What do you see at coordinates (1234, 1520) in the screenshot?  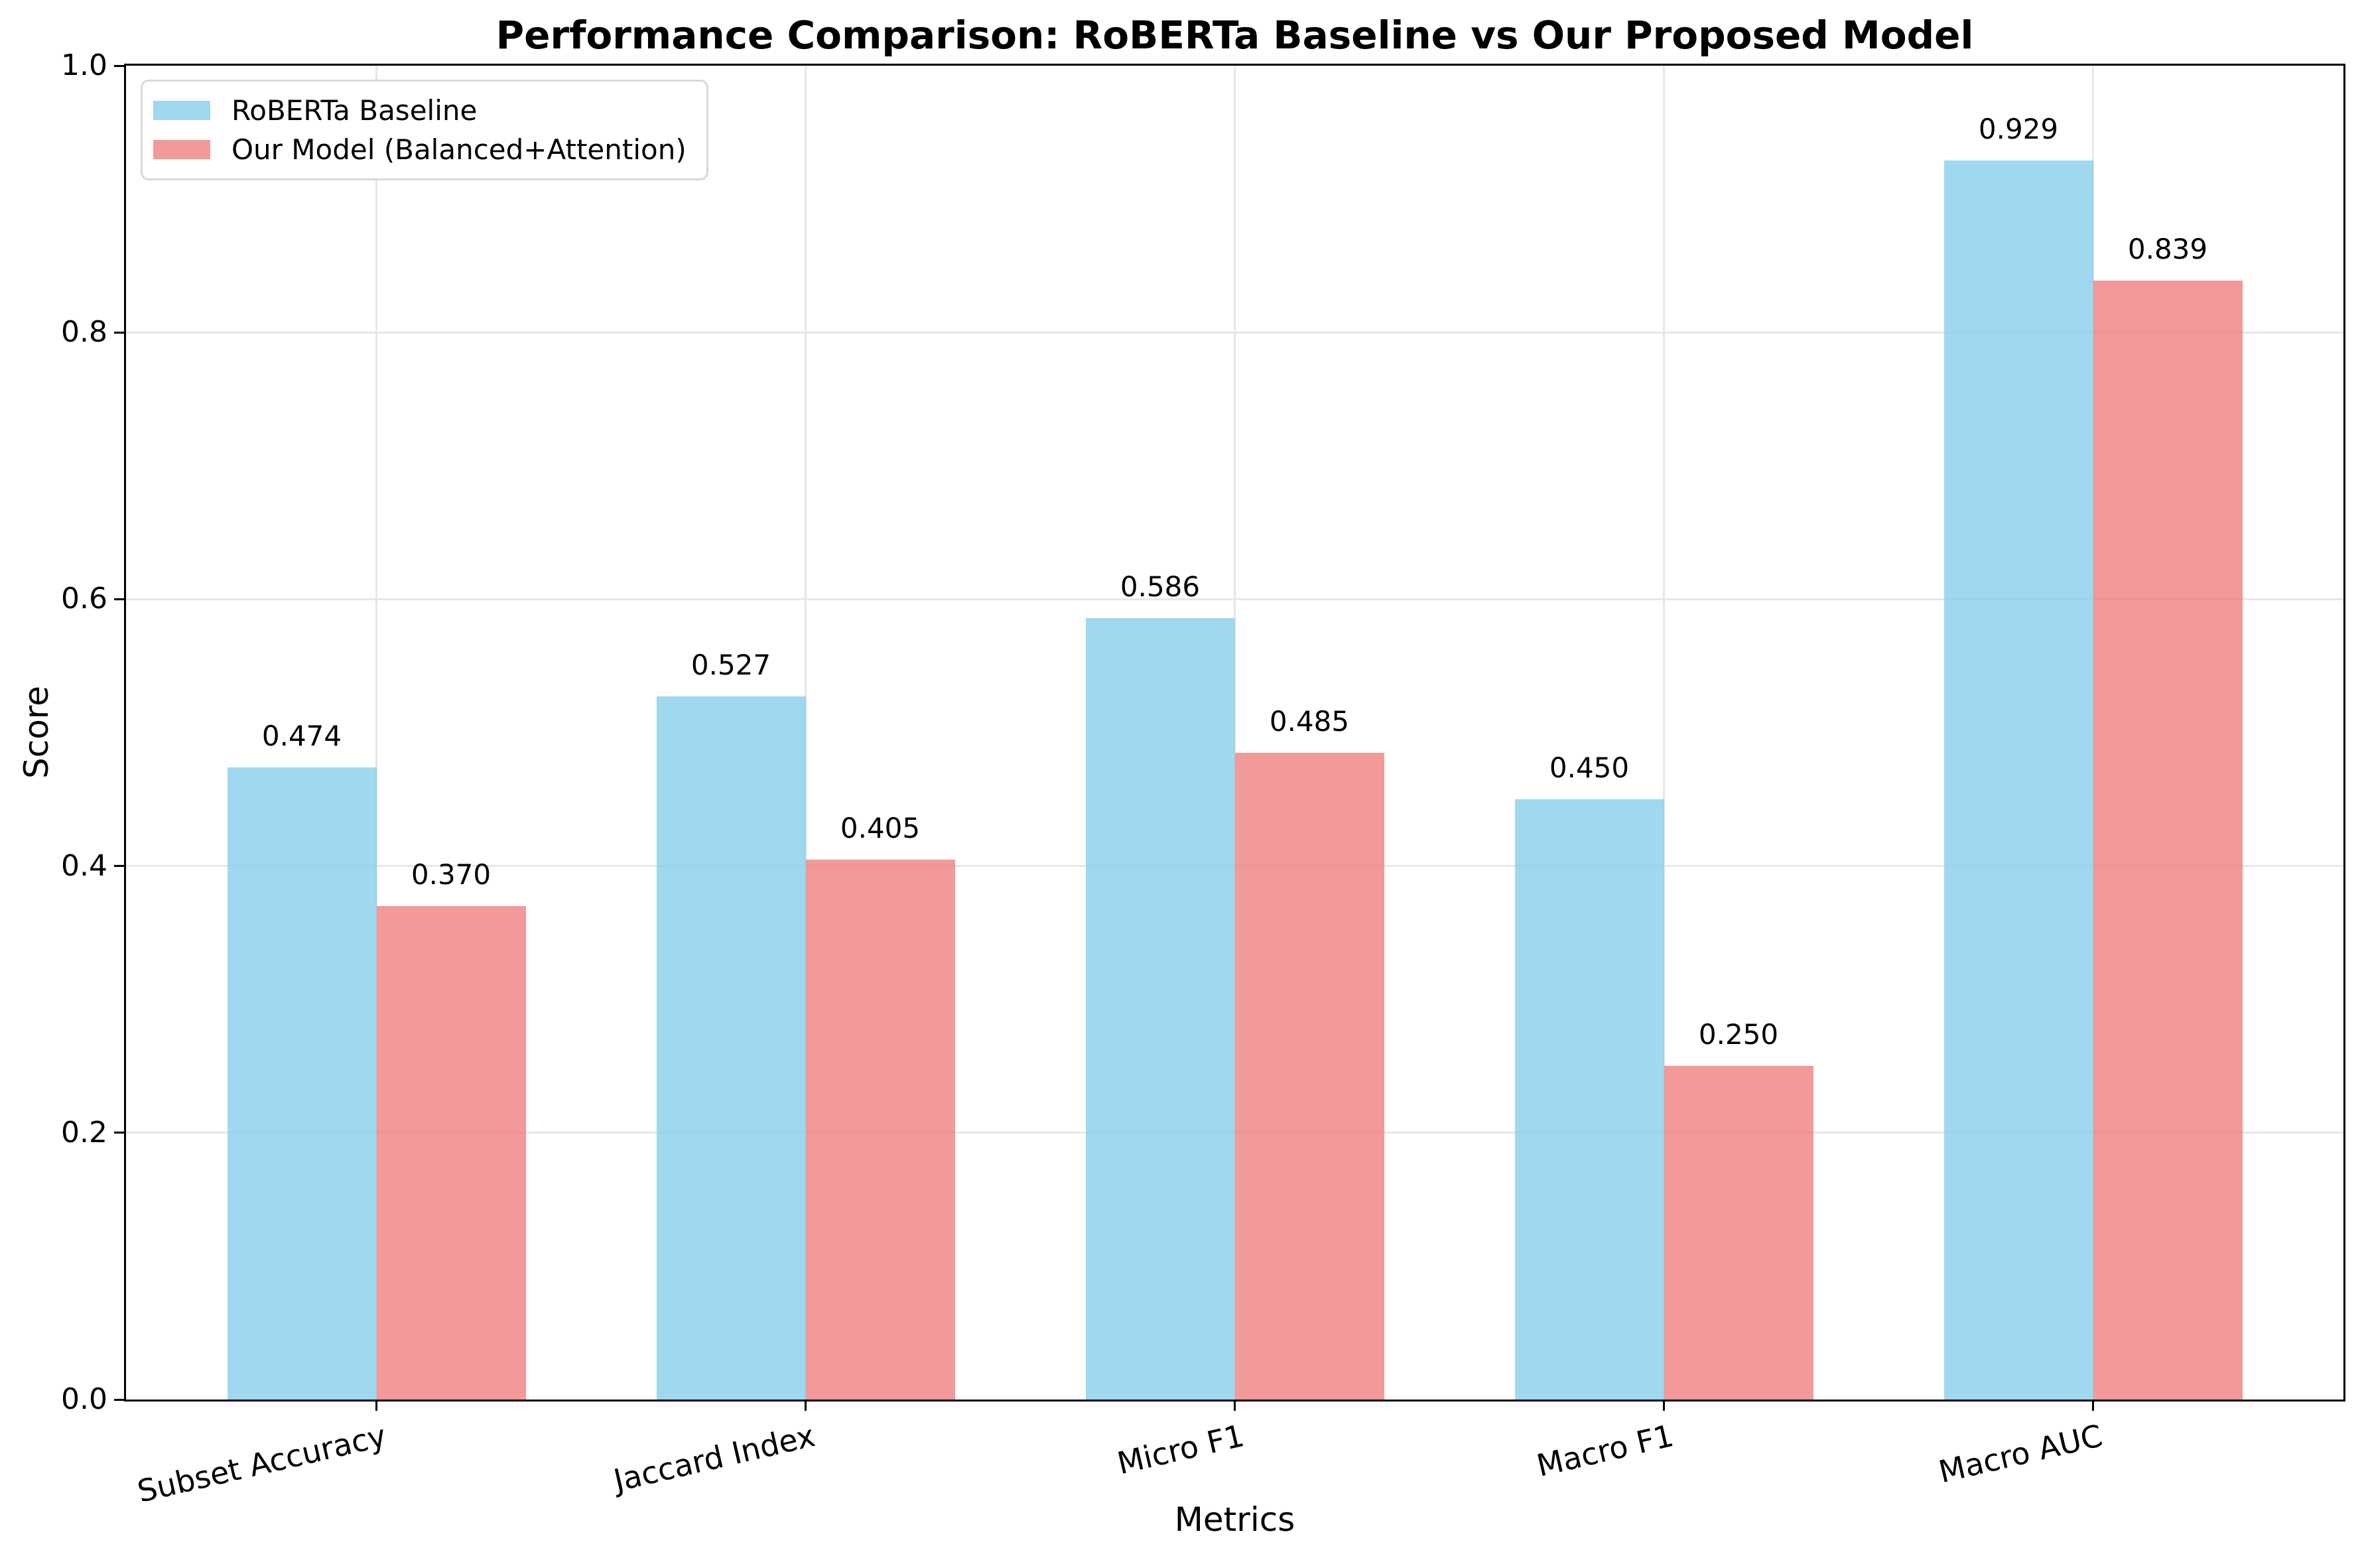 I see `x-axis-label: Metrics` at bounding box center [1234, 1520].